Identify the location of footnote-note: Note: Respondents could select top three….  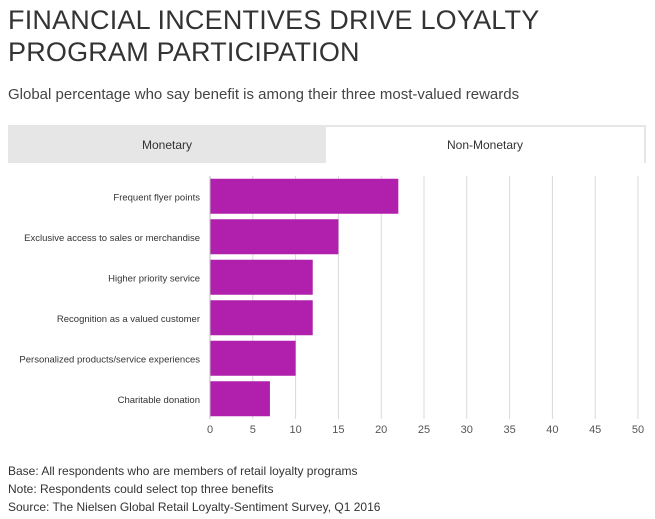
(141, 489).